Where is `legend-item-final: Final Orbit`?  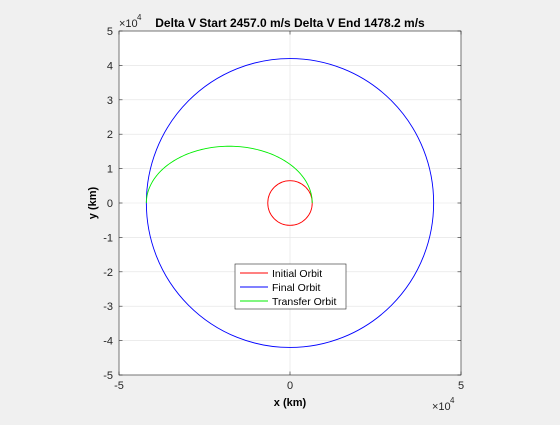 legend-item-final: Final Orbit is located at coordinates (280, 288).